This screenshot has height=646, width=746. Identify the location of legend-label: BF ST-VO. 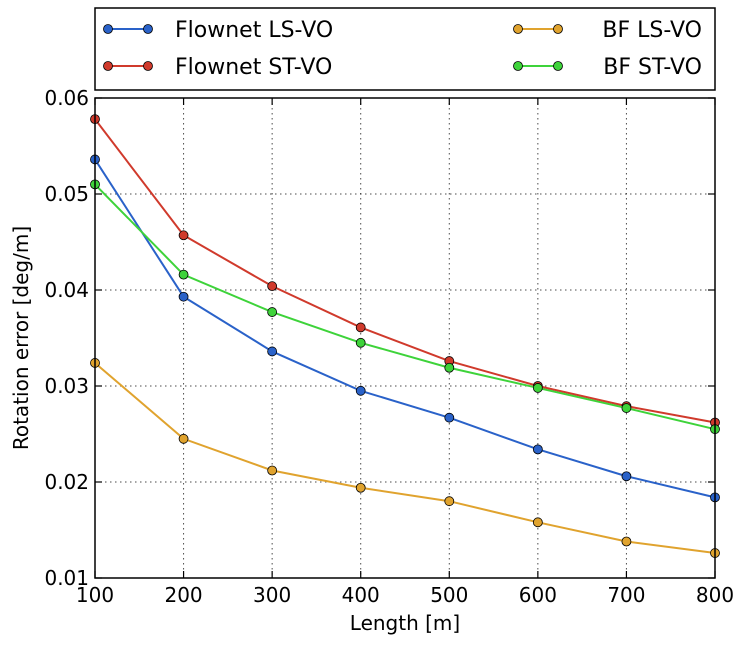
(652, 67).